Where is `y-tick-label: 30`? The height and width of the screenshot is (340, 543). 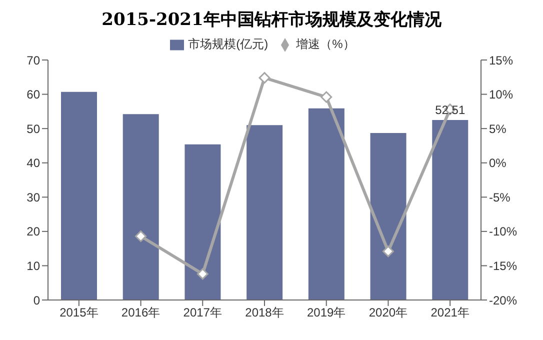
y-tick-label: 30 is located at coordinates (33, 197).